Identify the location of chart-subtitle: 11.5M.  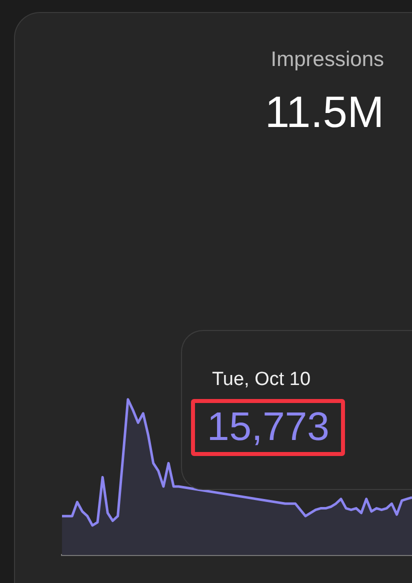
(324, 113).